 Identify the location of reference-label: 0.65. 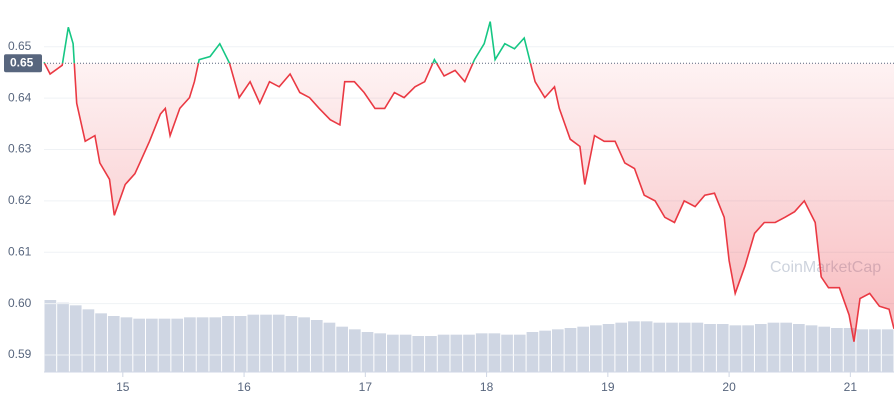
(22, 62).